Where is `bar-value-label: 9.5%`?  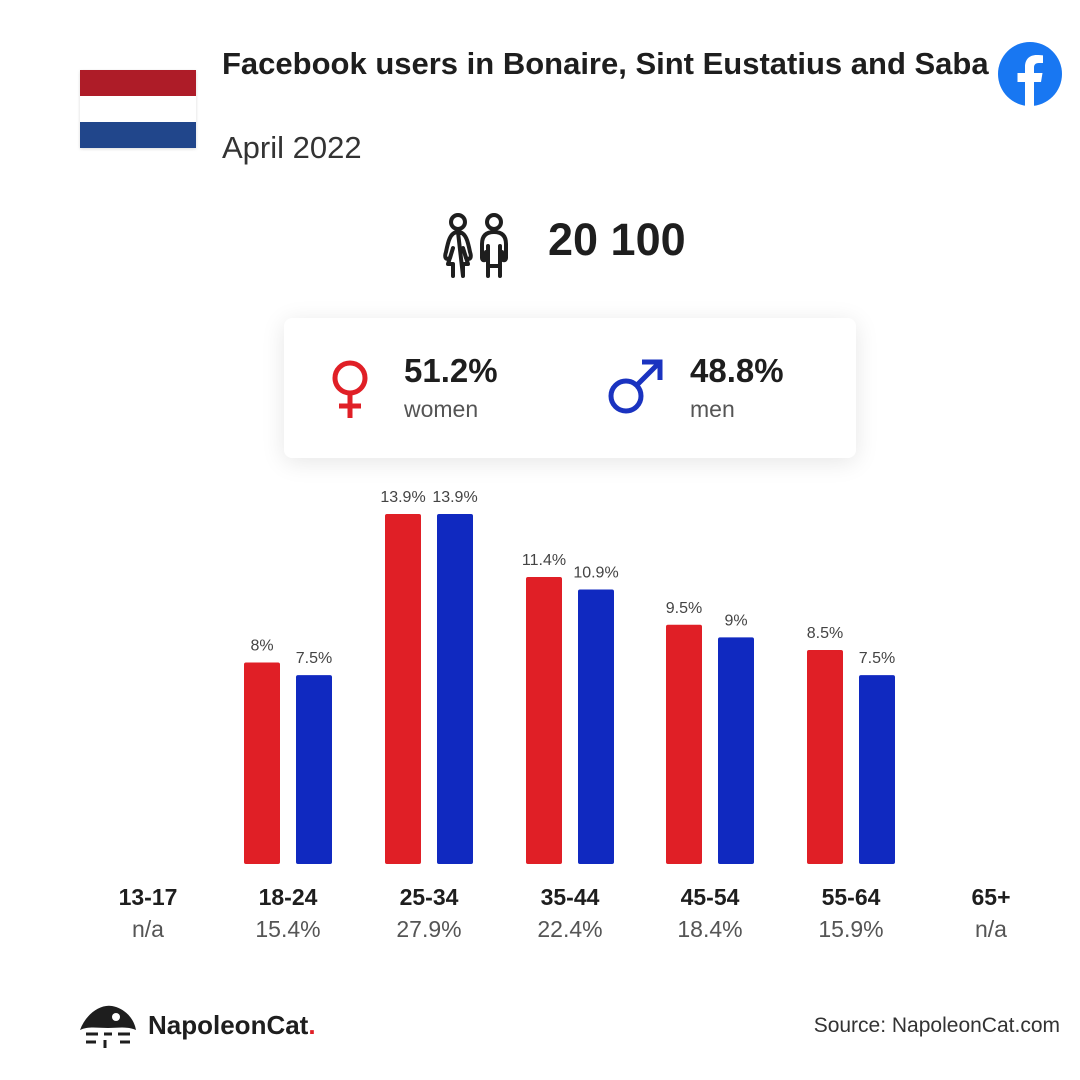 bar-value-label: 9.5% is located at coordinates (684, 608).